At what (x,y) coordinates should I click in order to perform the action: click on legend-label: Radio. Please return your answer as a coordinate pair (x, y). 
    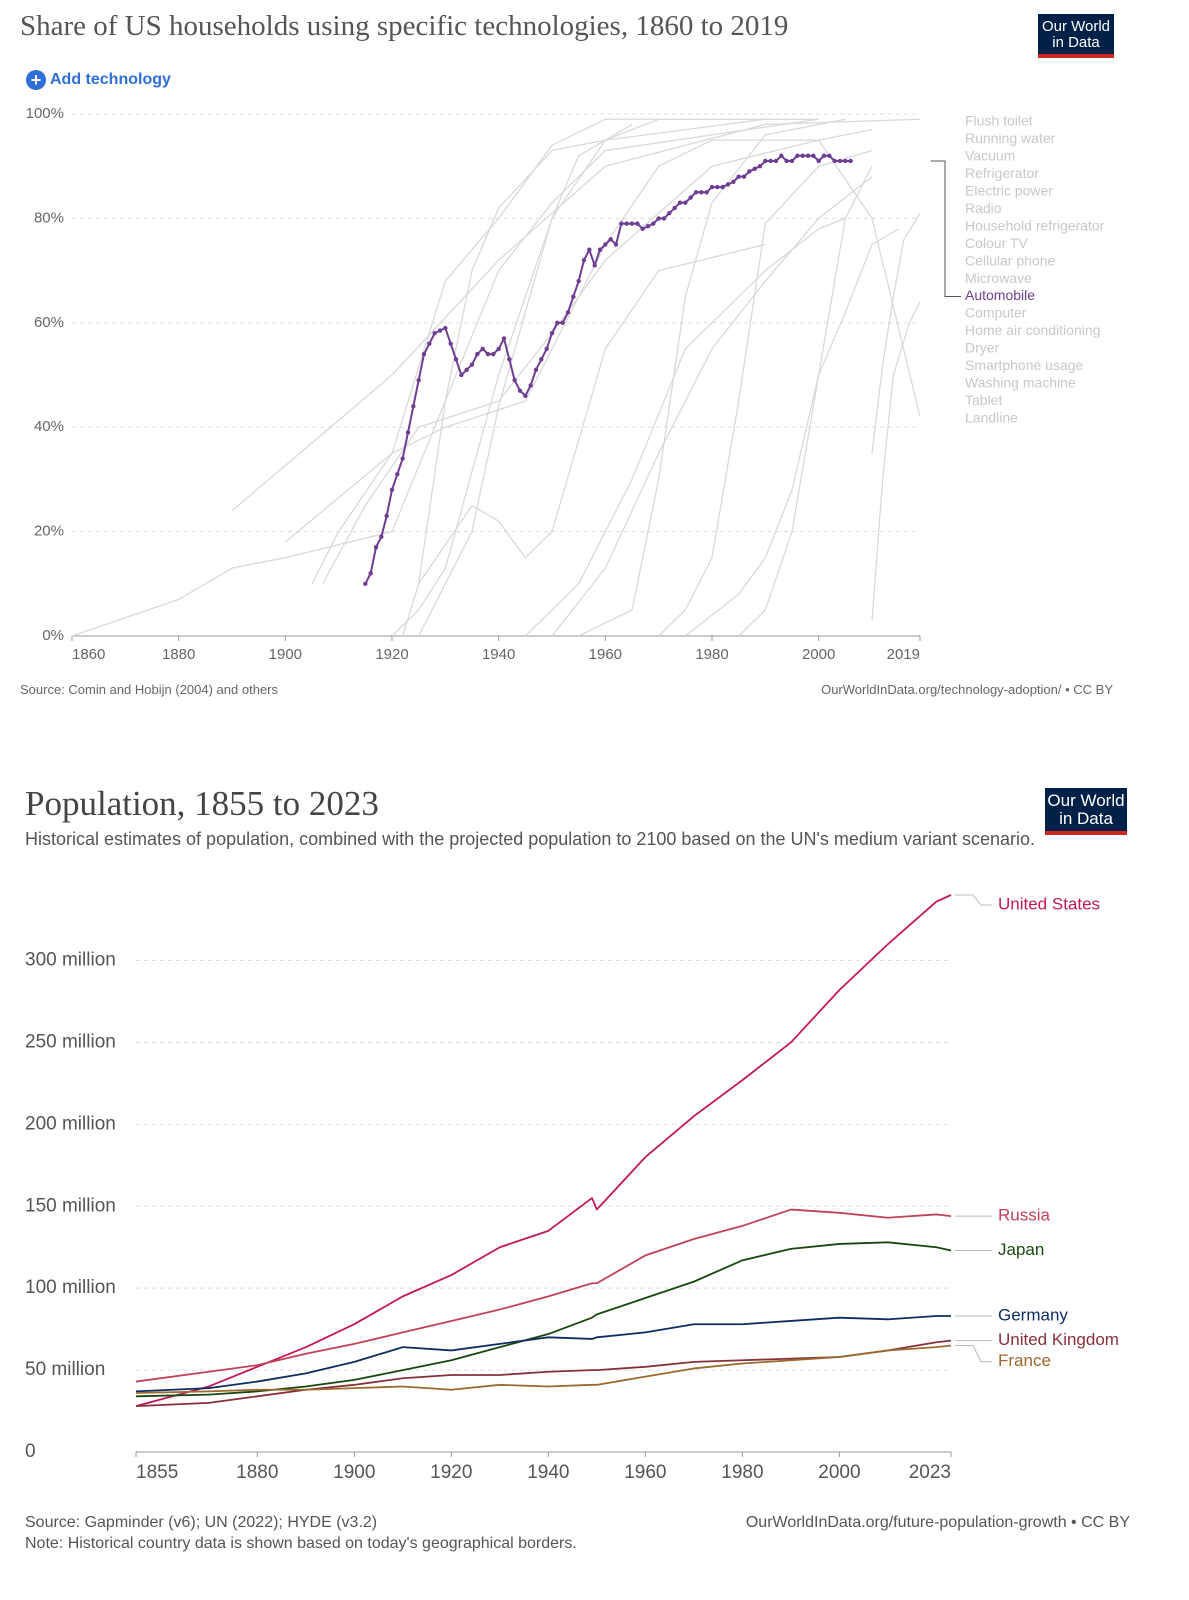
    Looking at the image, I should click on (983, 208).